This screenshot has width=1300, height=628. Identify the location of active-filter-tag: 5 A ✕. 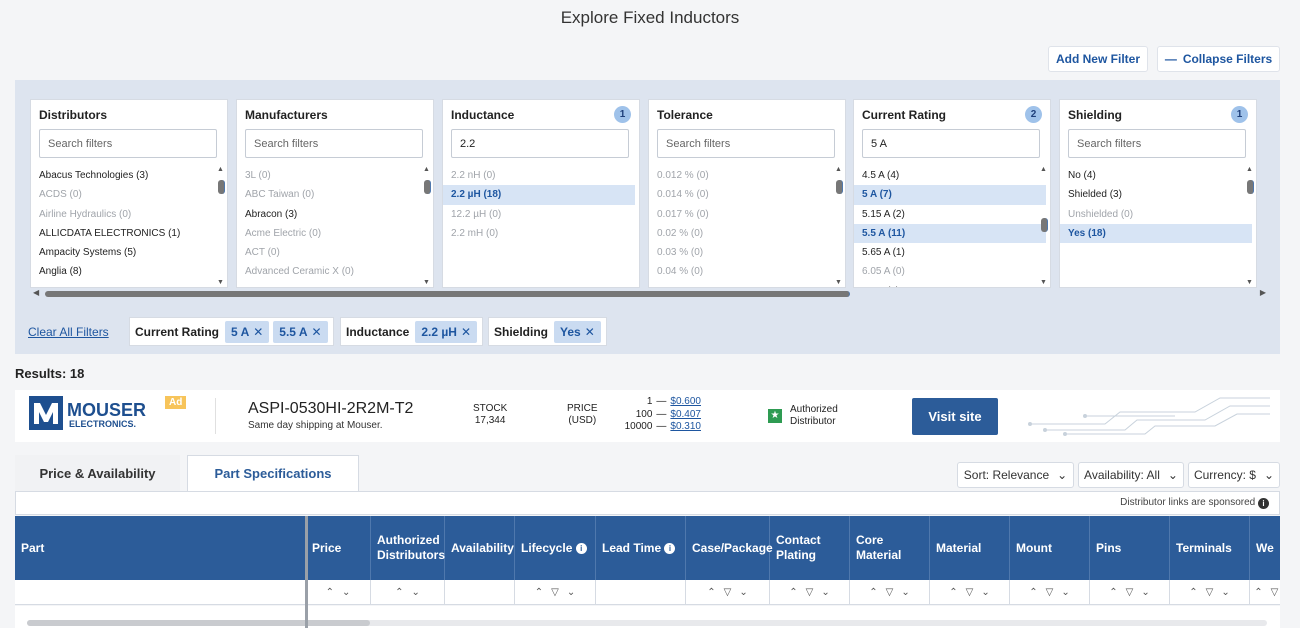
(247, 331).